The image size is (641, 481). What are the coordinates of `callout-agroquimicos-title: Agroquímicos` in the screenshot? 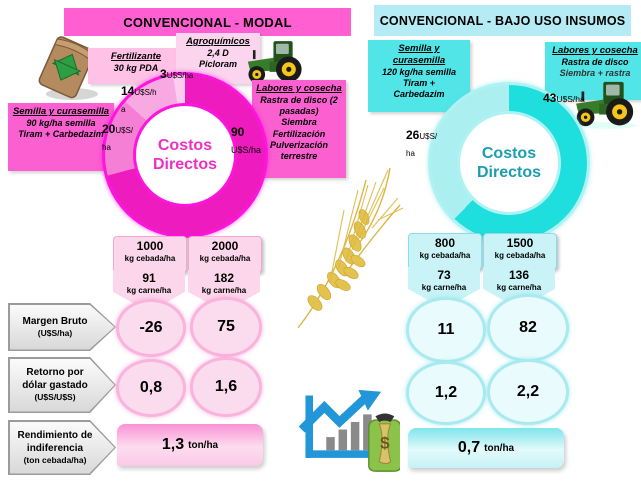 It's located at (218, 41).